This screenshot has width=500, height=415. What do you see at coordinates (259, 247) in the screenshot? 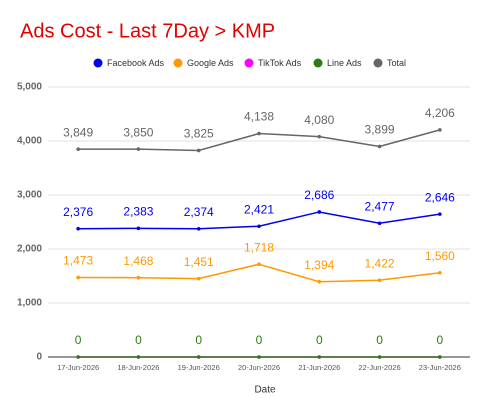
I see `data-label: 1,718` at bounding box center [259, 247].